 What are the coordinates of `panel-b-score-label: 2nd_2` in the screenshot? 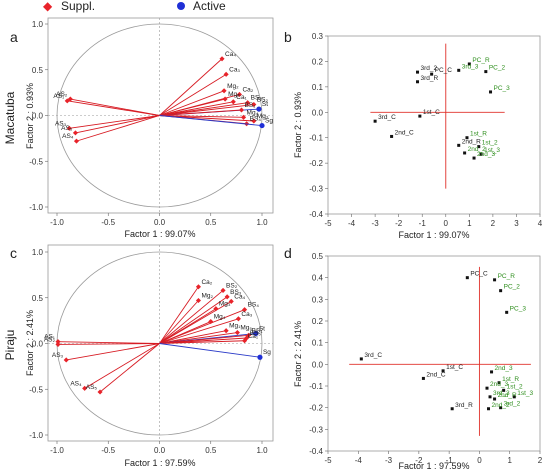 It's located at (477, 149).